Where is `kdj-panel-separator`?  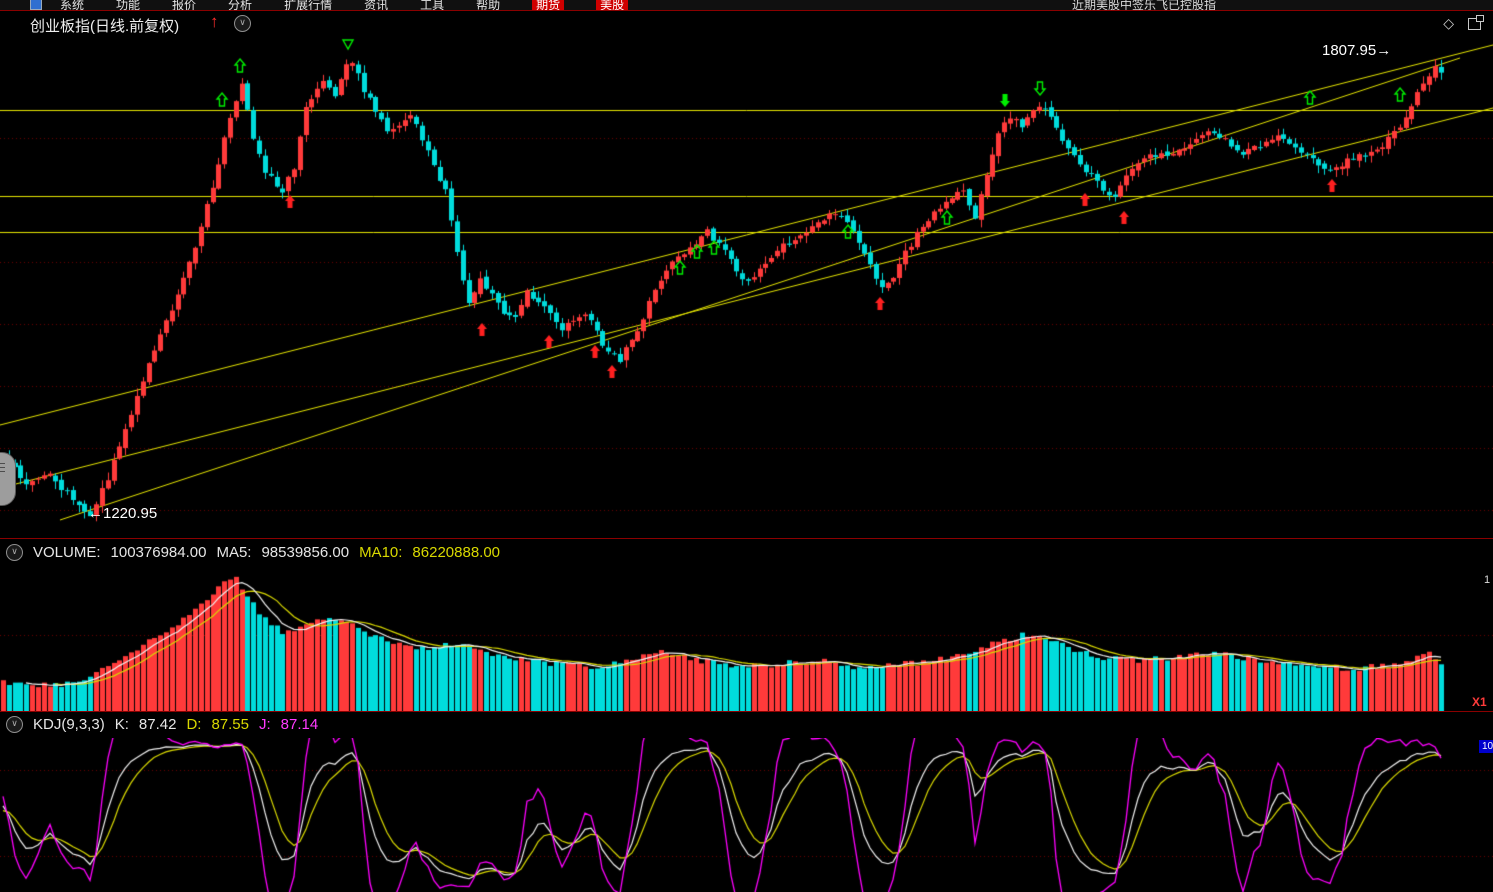 kdj-panel-separator is located at coordinates (746, 711).